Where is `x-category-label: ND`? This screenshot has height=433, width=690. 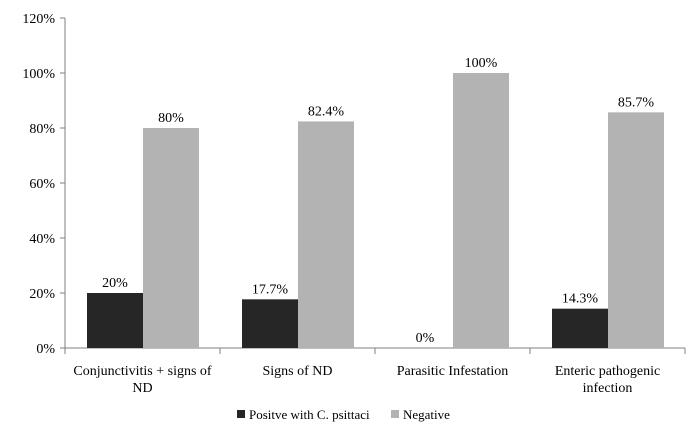 x-category-label: ND is located at coordinates (142, 388).